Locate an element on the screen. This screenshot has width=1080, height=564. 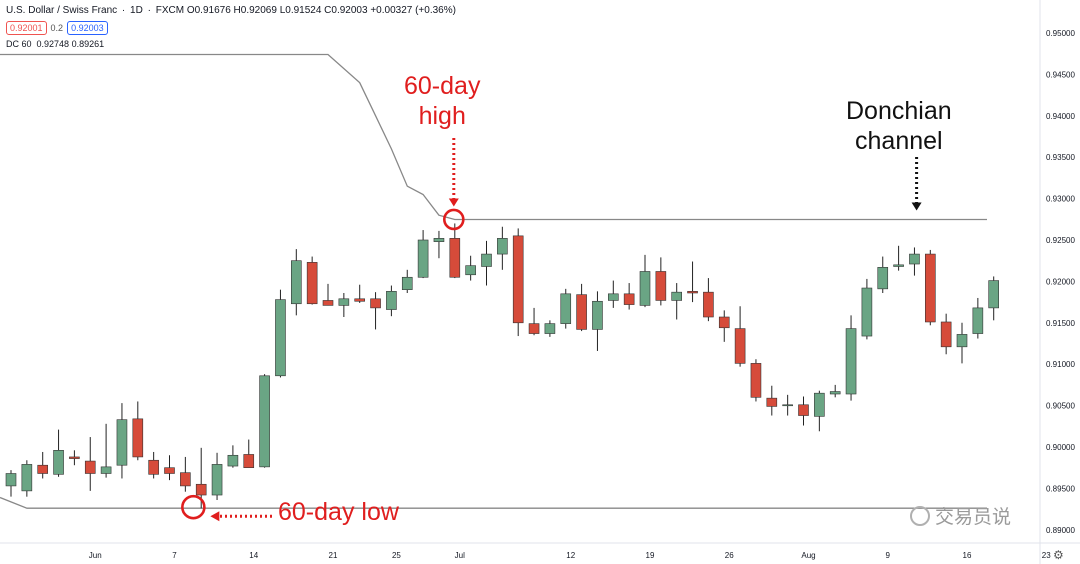
low-marker-circle is located at coordinates (193, 507).